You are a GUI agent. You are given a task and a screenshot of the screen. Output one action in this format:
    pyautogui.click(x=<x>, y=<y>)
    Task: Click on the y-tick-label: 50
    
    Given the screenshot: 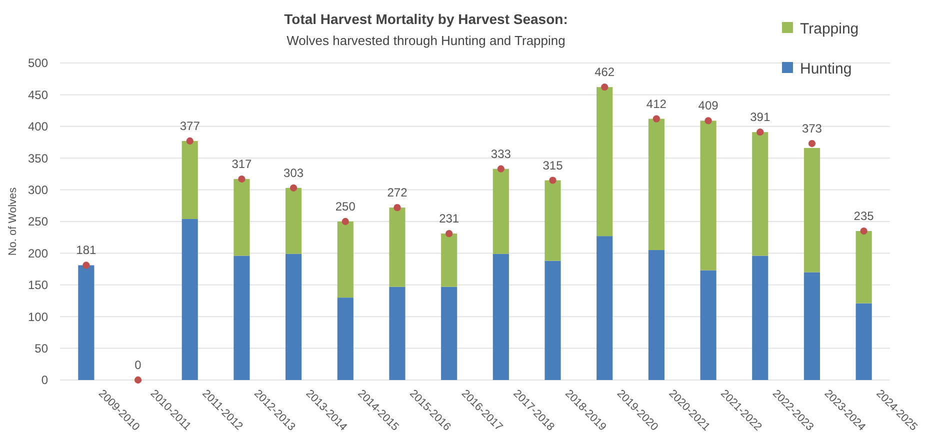 What is the action you would take?
    pyautogui.click(x=41, y=349)
    